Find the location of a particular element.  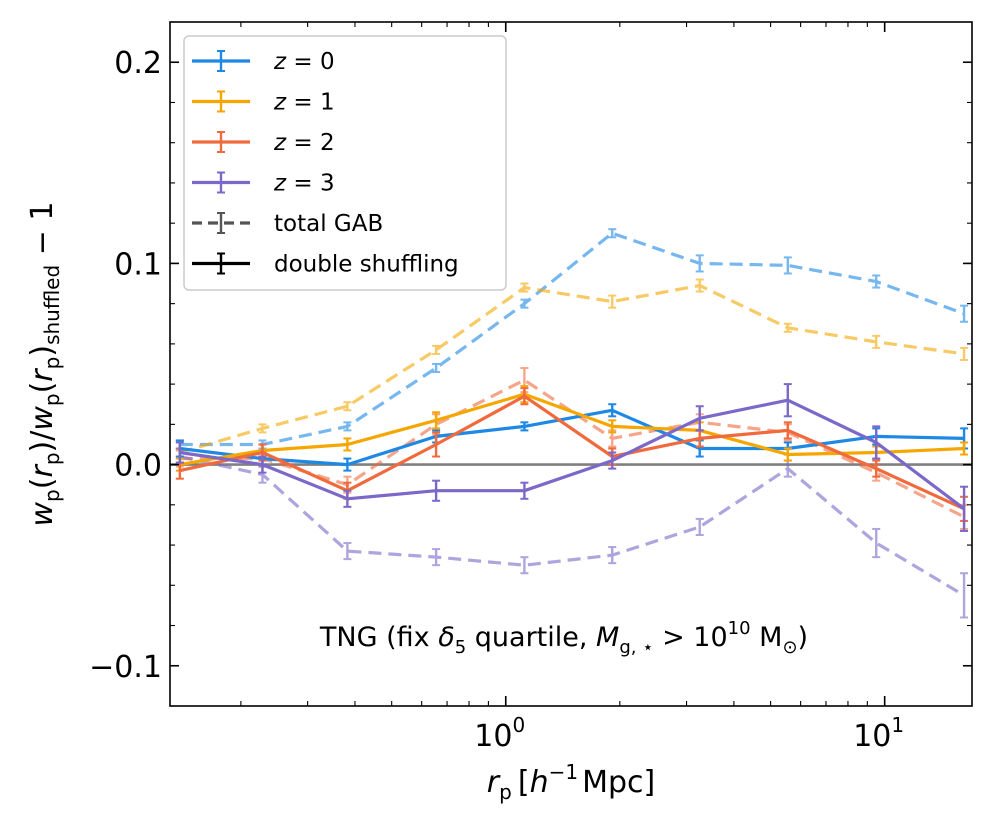

x-tick-label: 10¹ is located at coordinates (878, 733).